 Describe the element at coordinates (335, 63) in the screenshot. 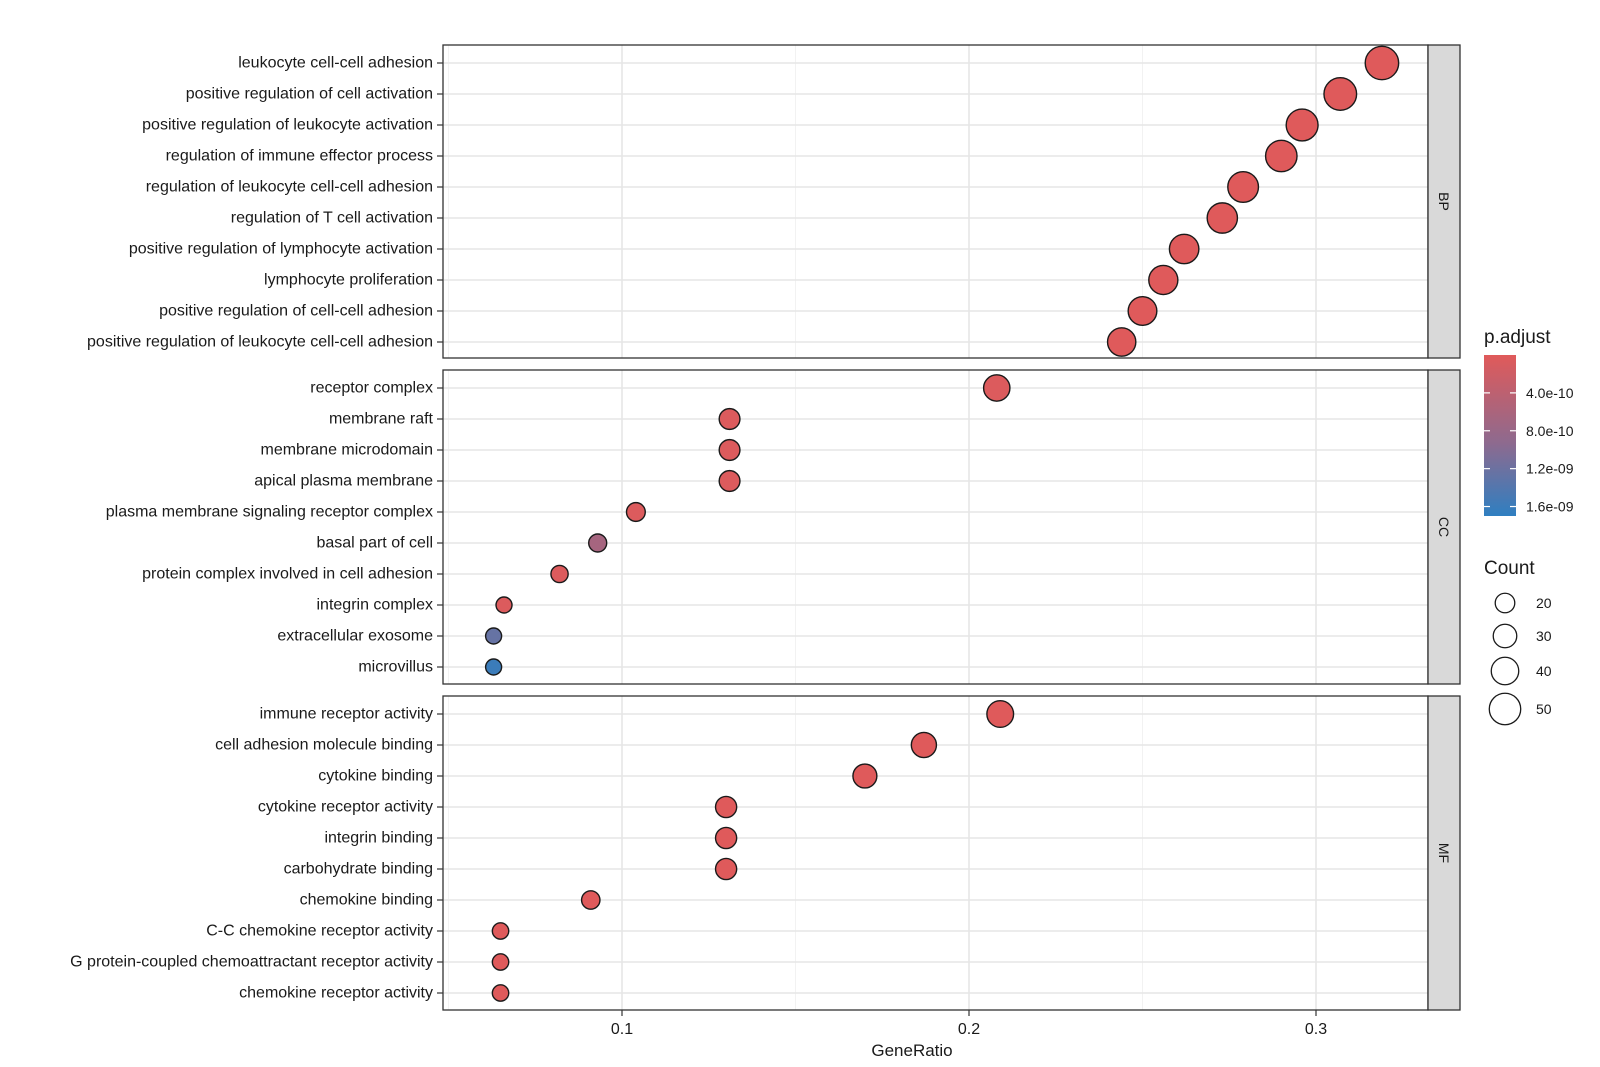

I see `y-tick-label: leukocyte cell-cell adhesion` at that location.